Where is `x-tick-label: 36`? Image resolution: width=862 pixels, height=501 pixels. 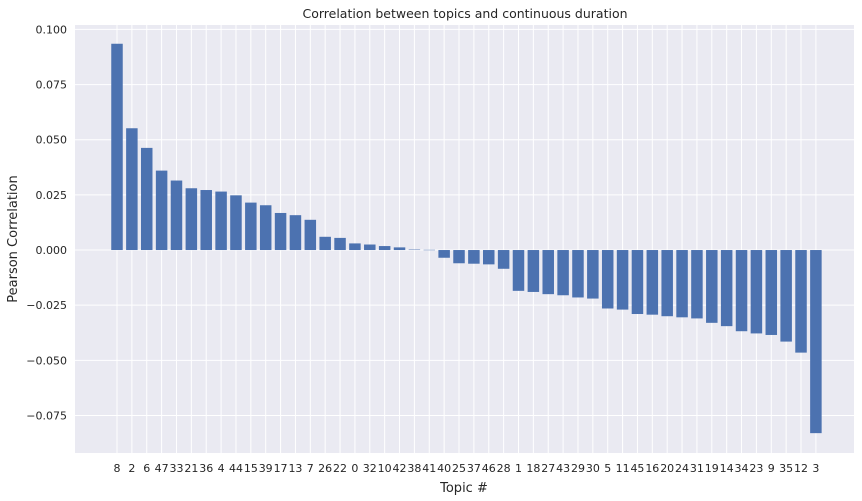 x-tick-label: 36 is located at coordinates (206, 468).